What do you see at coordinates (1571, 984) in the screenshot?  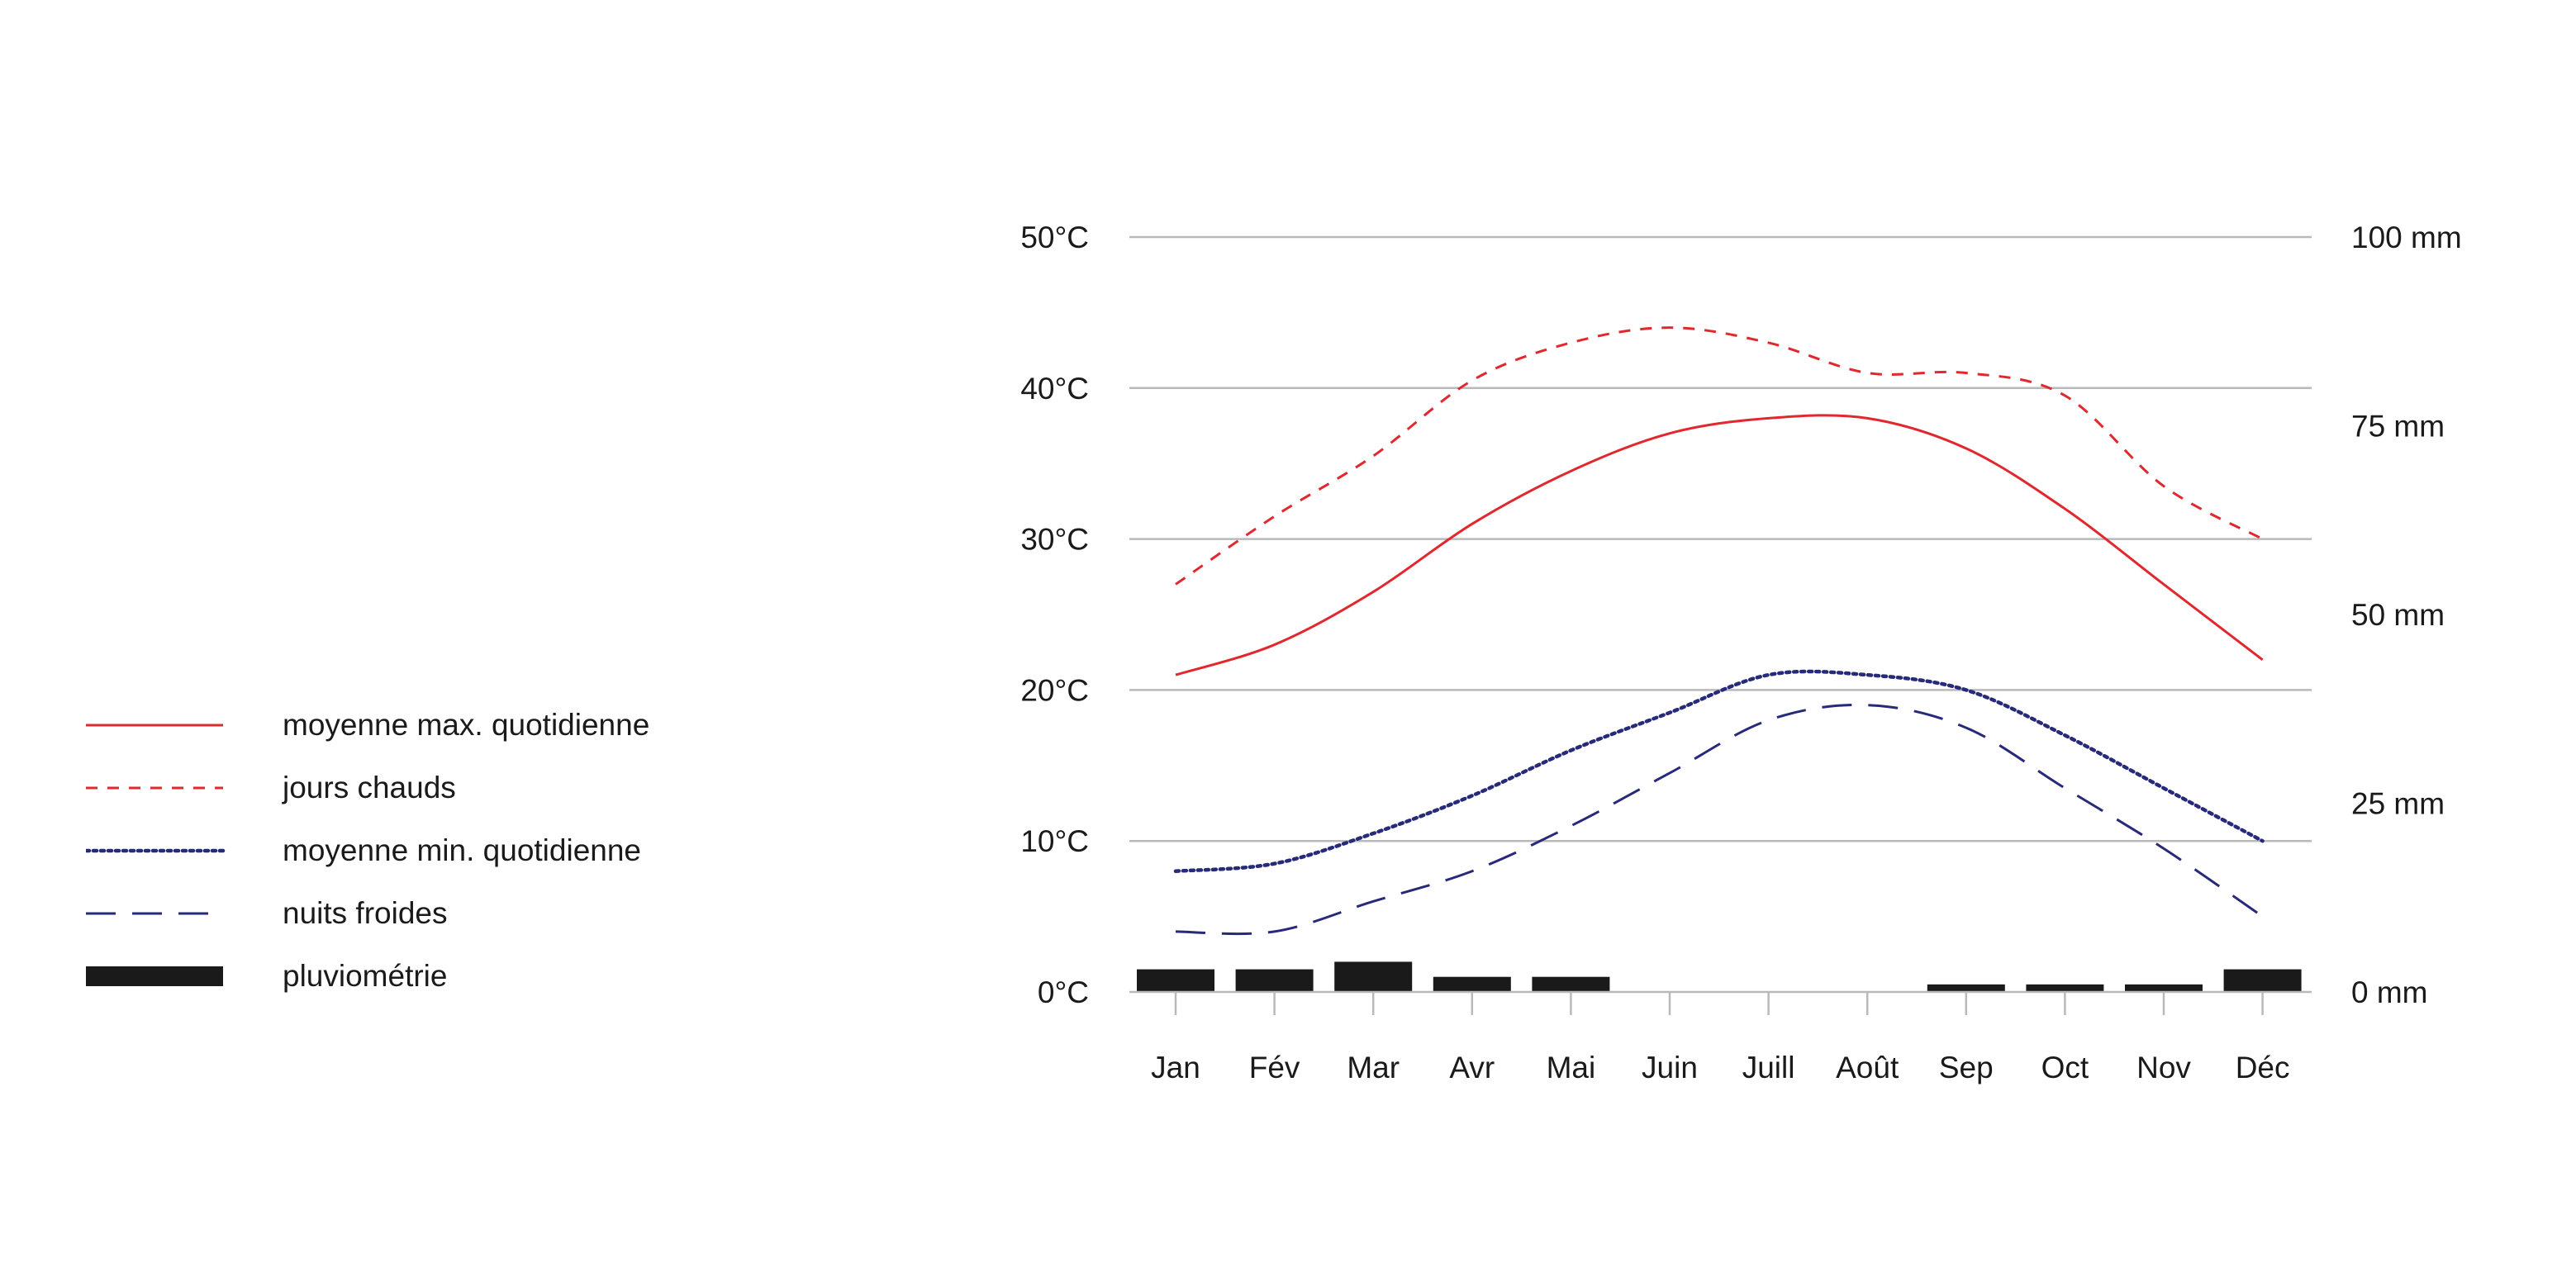 I see `rain-bar-Mai` at bounding box center [1571, 984].